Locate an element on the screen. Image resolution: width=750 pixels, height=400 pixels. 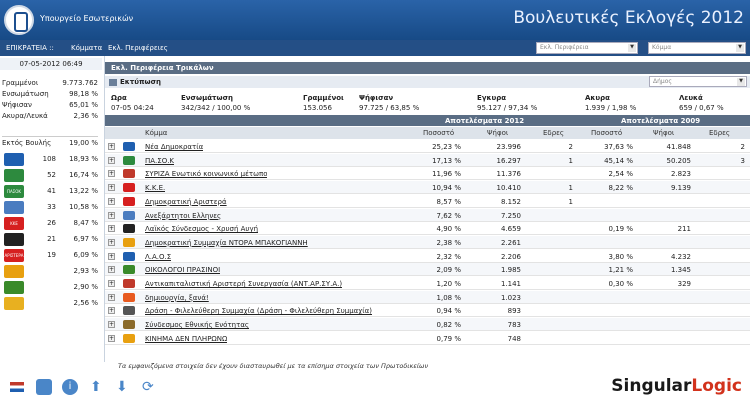
party-name-link: ΠΑ.ΣΟ.Κ is located at coordinates (160, 160).